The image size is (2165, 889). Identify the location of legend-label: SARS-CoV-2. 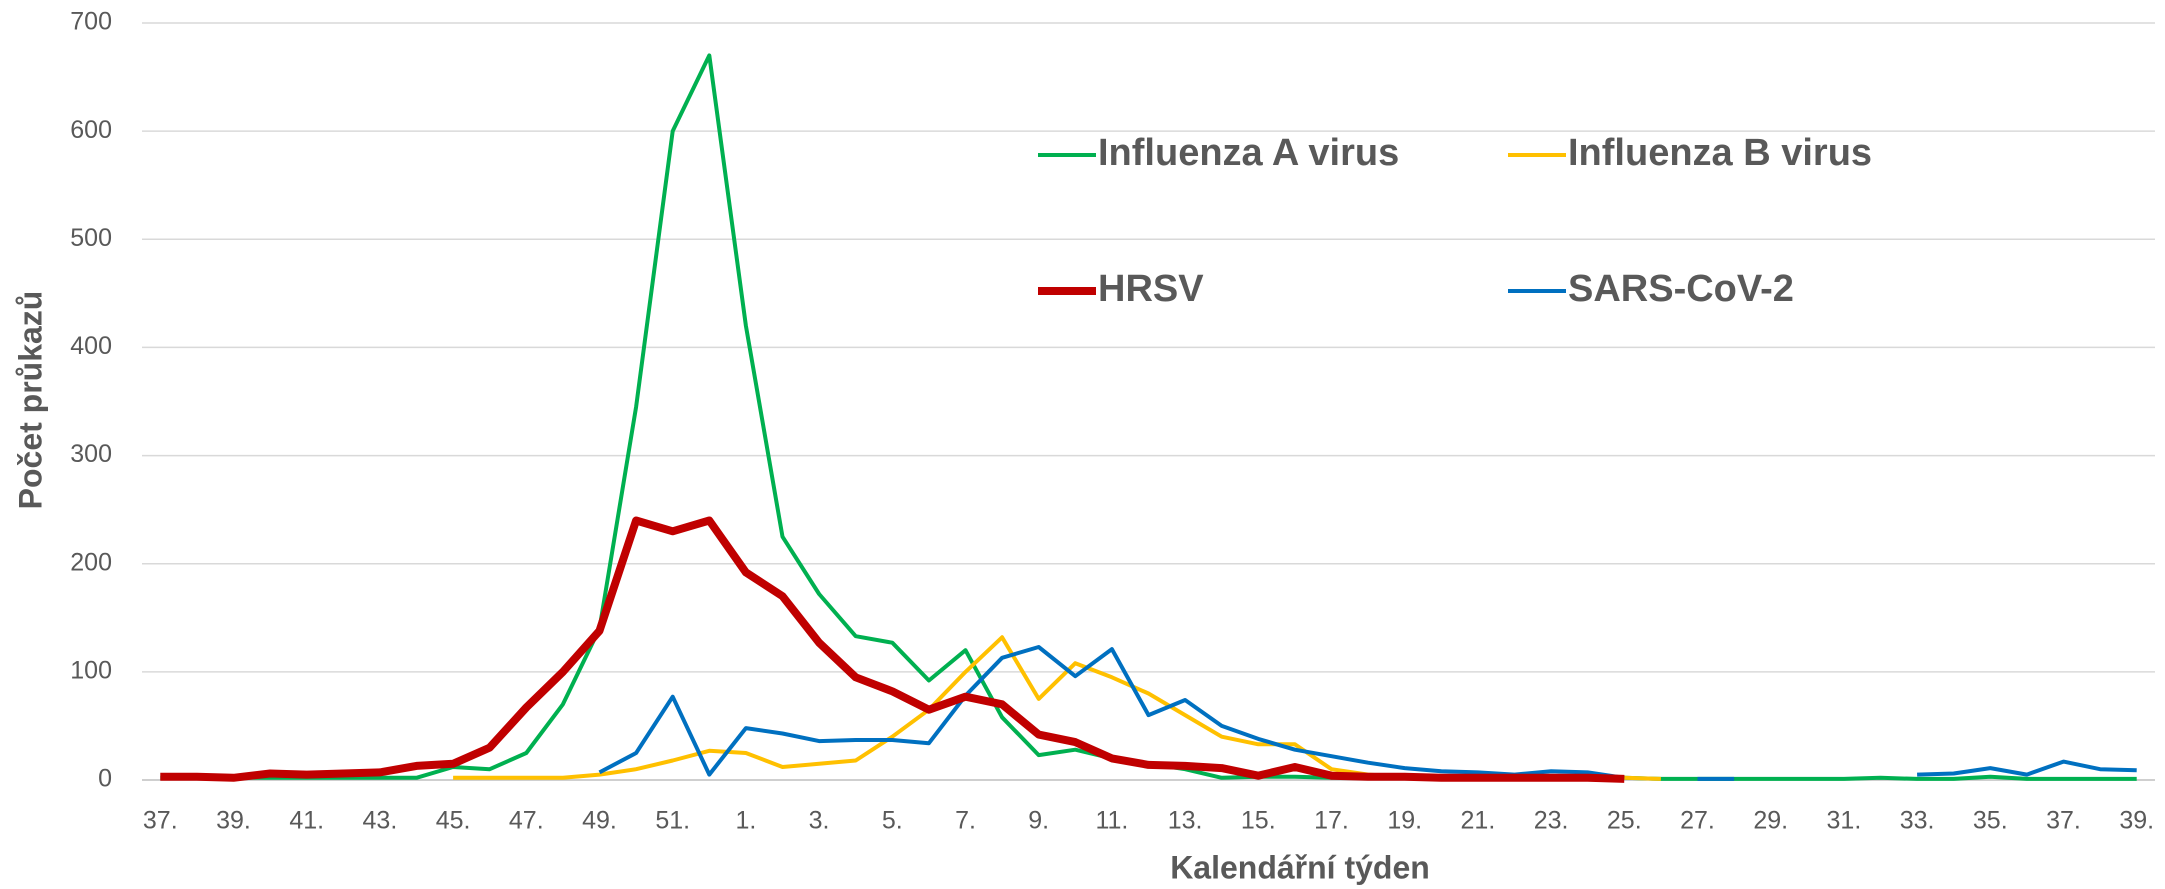
(1681, 289).